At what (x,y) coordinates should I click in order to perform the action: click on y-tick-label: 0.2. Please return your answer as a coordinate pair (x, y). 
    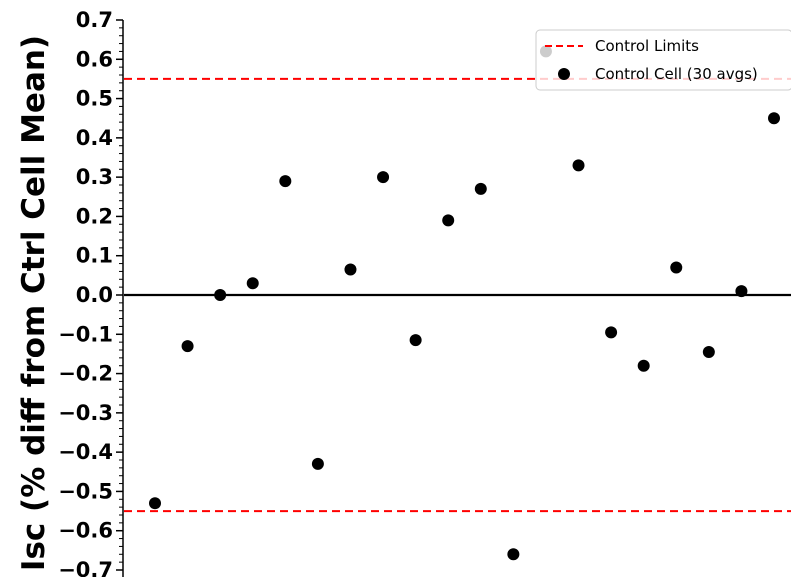
    Looking at the image, I should click on (94, 216).